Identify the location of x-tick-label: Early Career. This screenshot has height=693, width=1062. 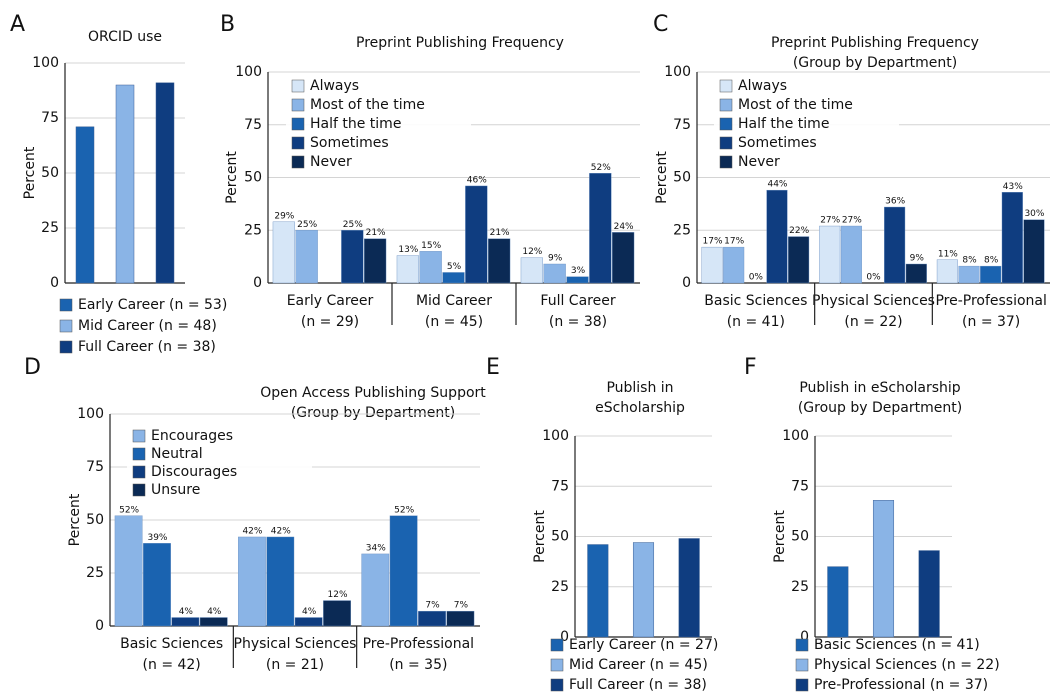
(330, 301).